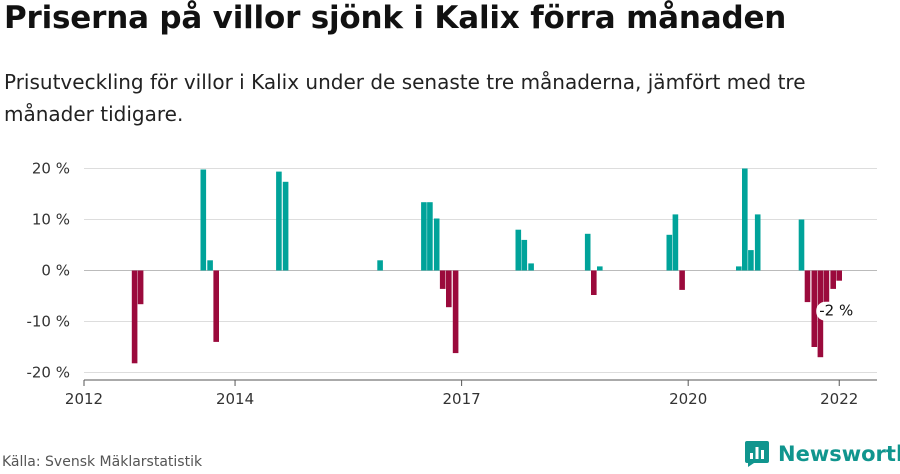  I want to click on annotations: -2 %, so click(838, 311).